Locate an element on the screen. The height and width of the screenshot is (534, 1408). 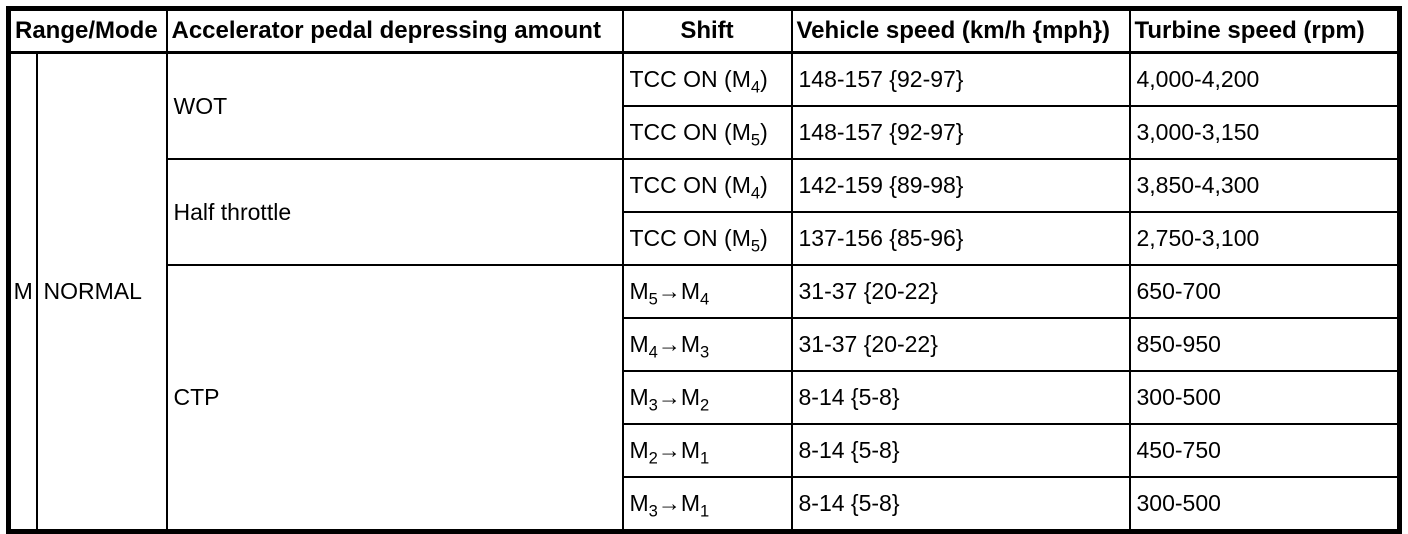
table-row: M3→M2 8-14 {5-8} 300-500 is located at coordinates (705, 397).